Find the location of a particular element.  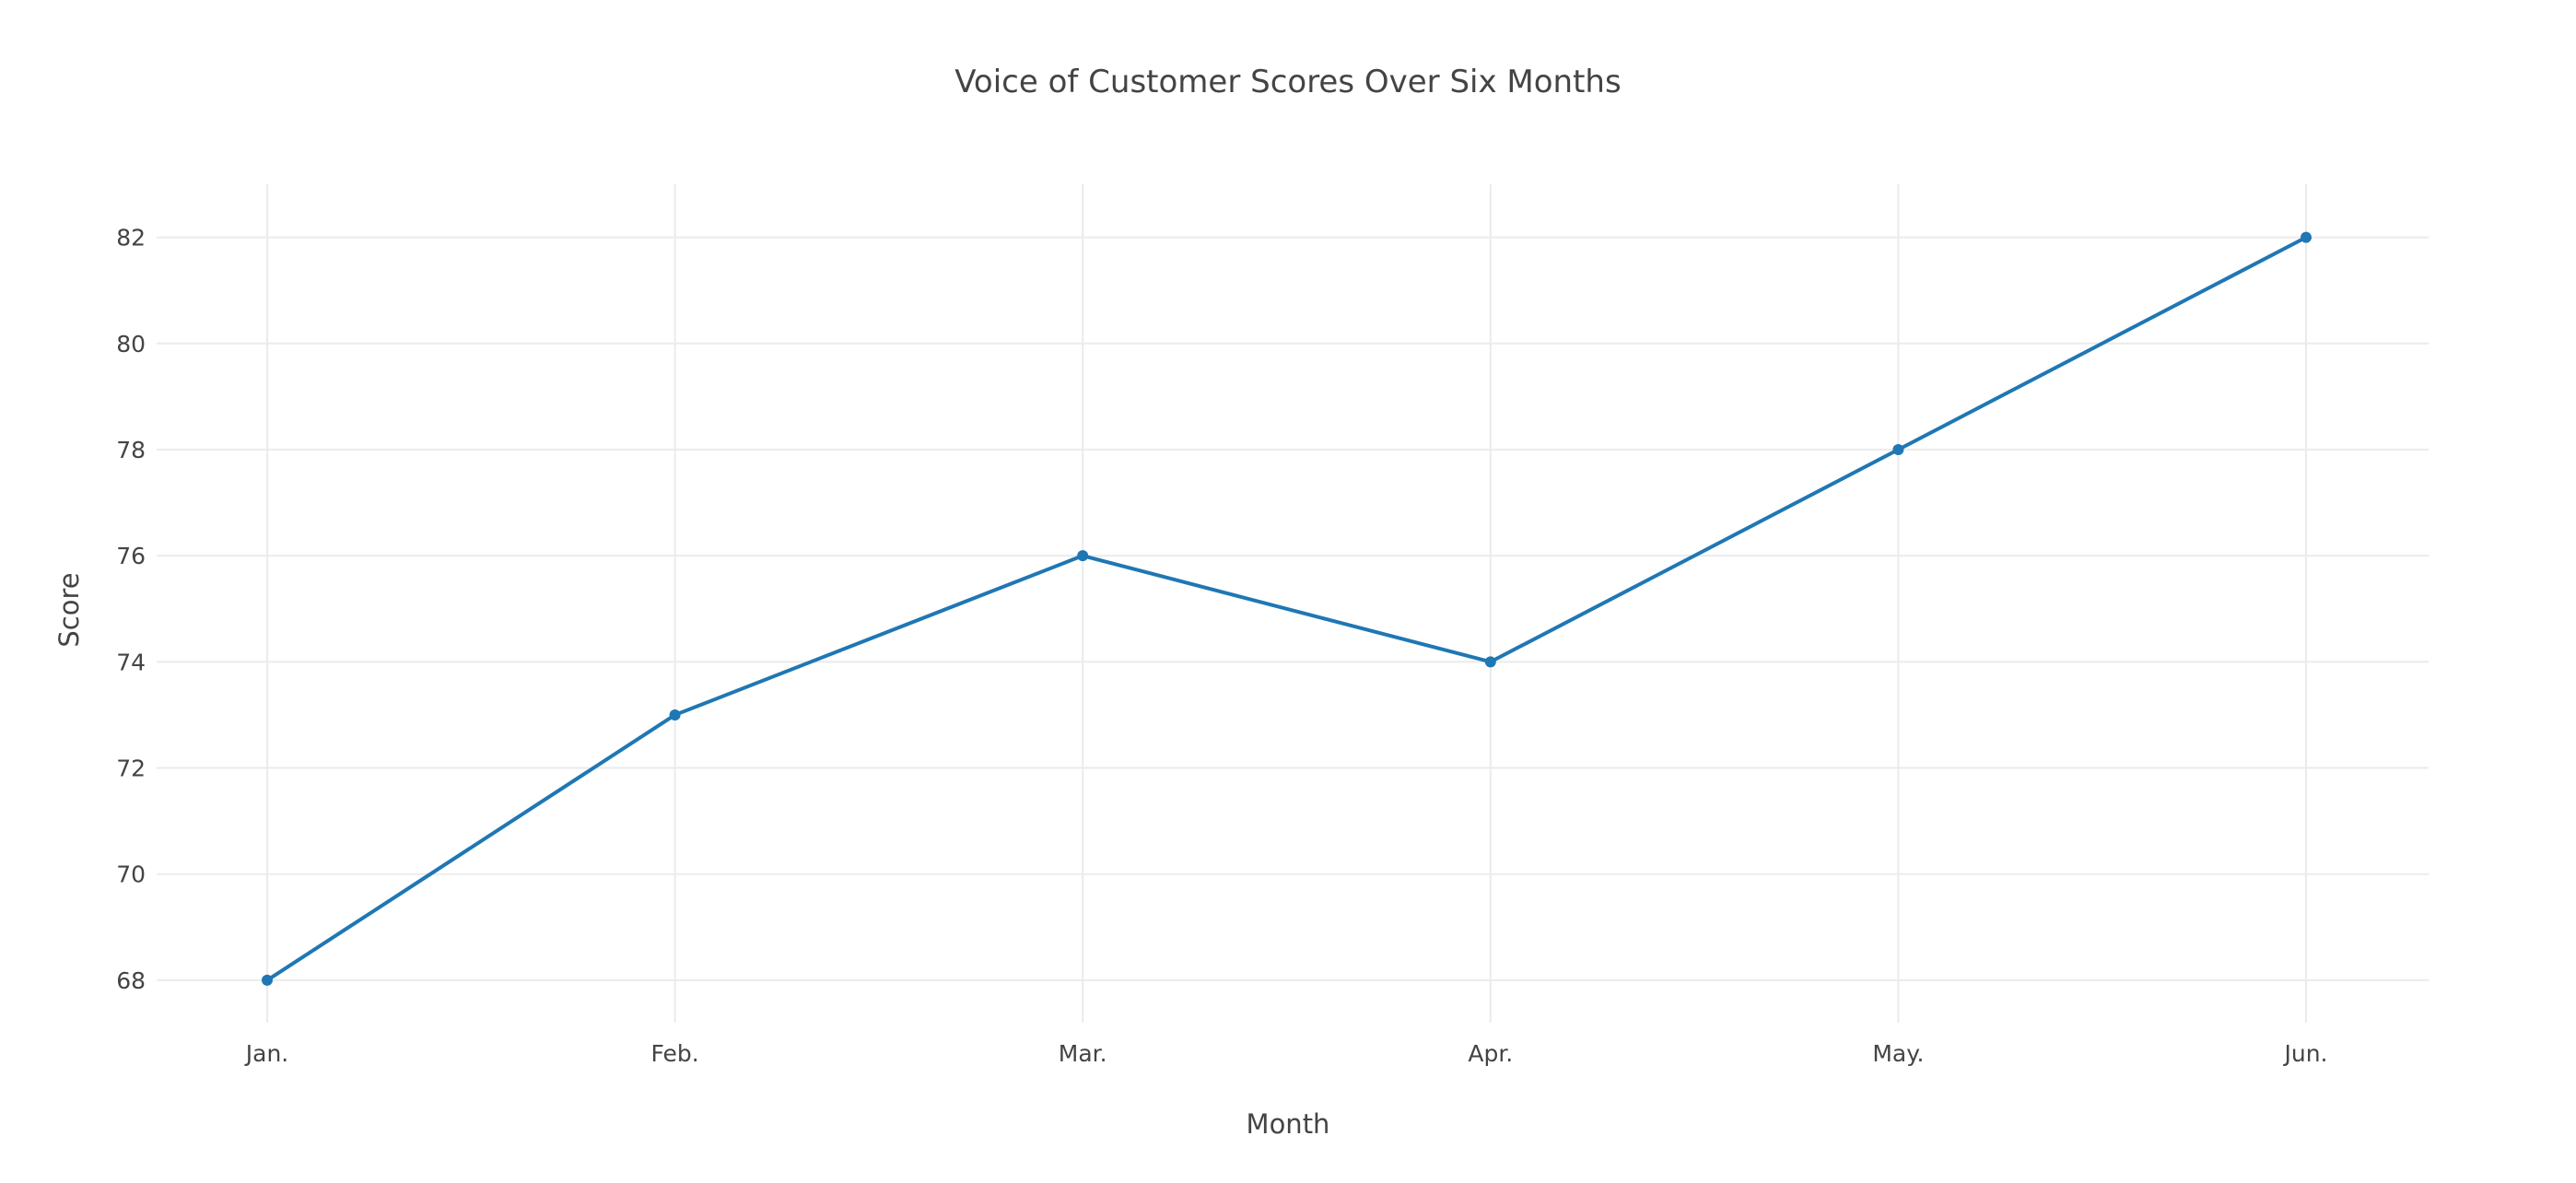

x-tick-label: Jan. is located at coordinates (266, 1054).